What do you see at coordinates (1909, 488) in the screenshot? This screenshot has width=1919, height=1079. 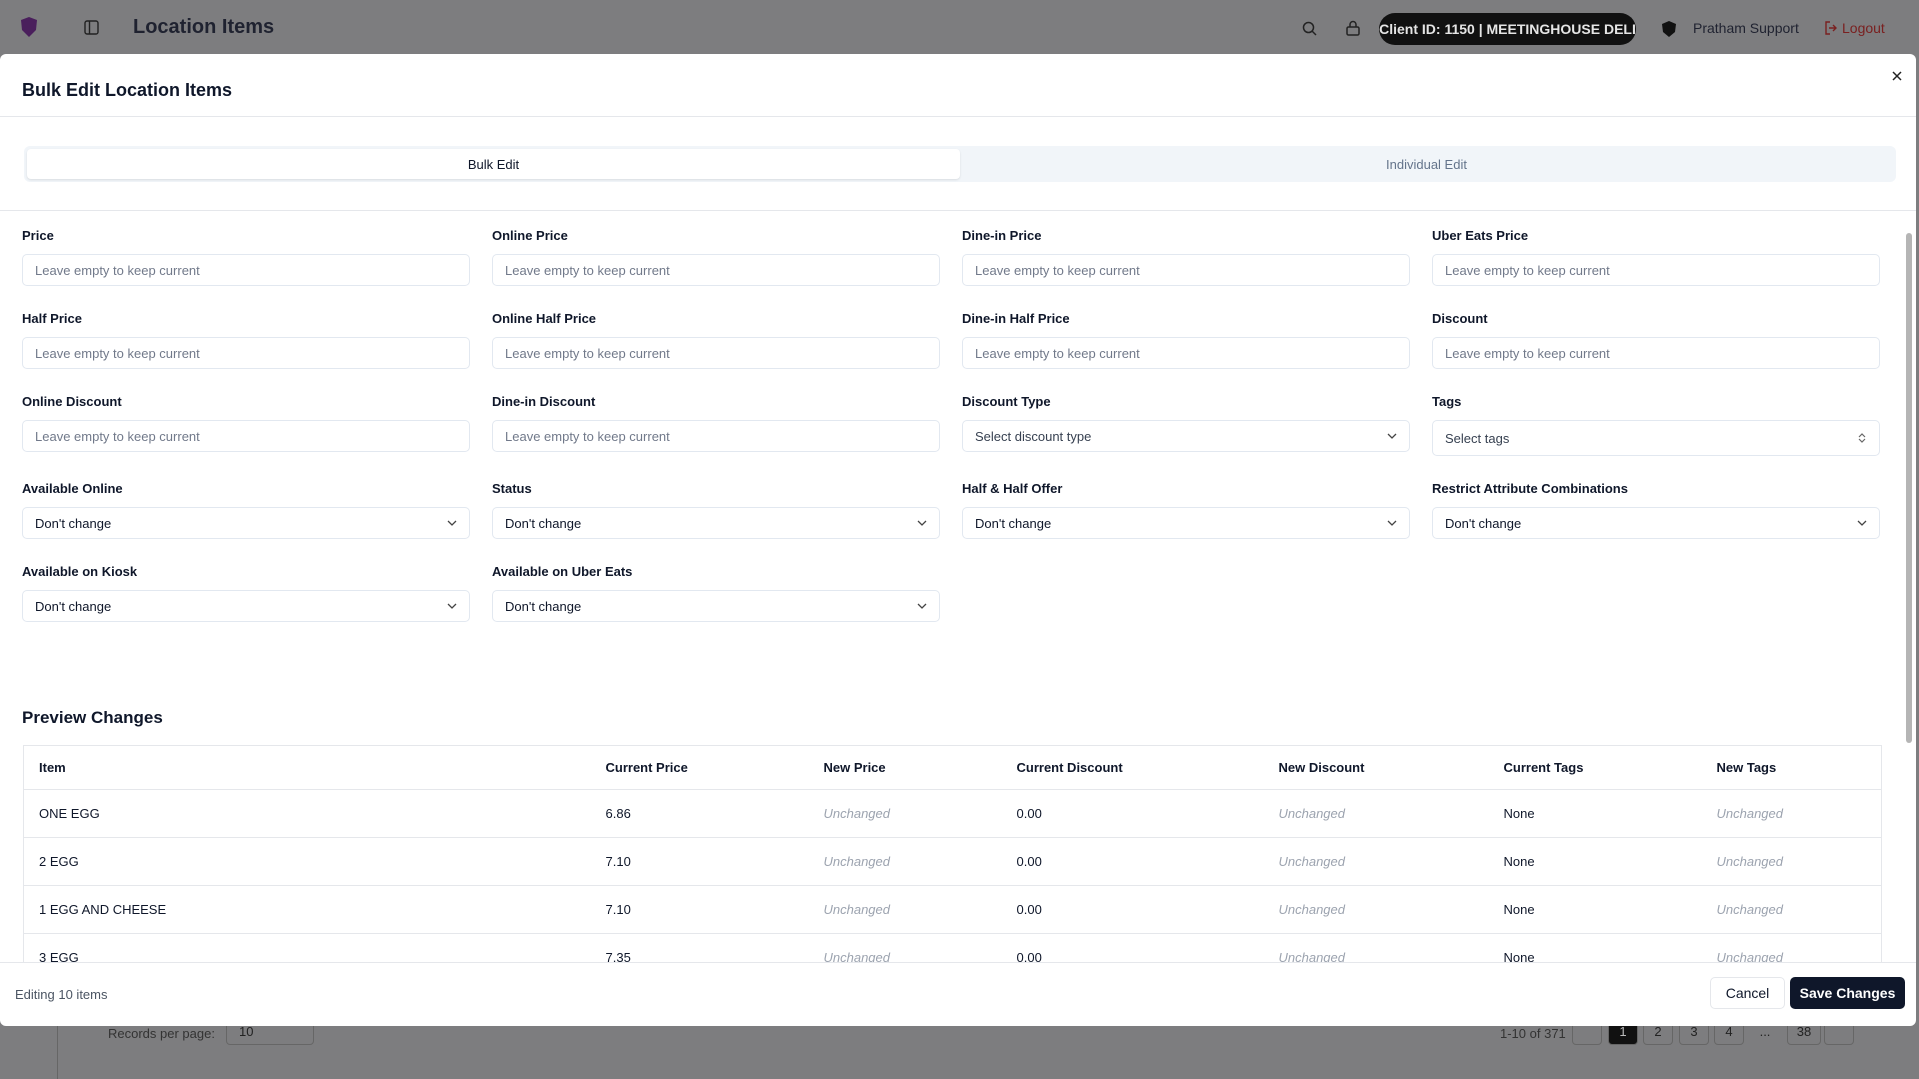 I see `scroll-thumb` at bounding box center [1909, 488].